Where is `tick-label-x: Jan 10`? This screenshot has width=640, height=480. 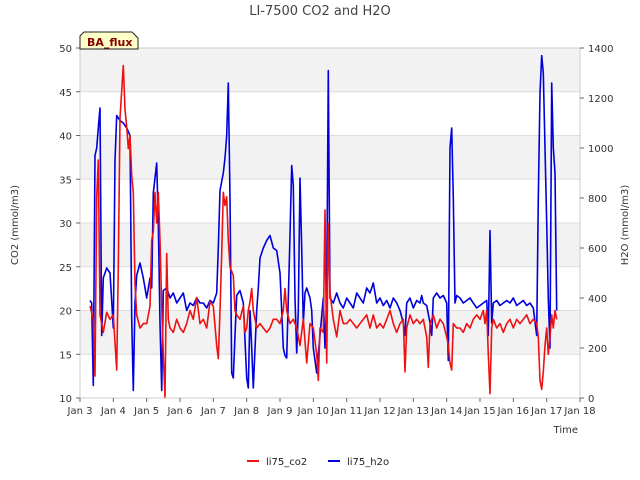 tick-label-x: Jan 10 is located at coordinates (313, 411).